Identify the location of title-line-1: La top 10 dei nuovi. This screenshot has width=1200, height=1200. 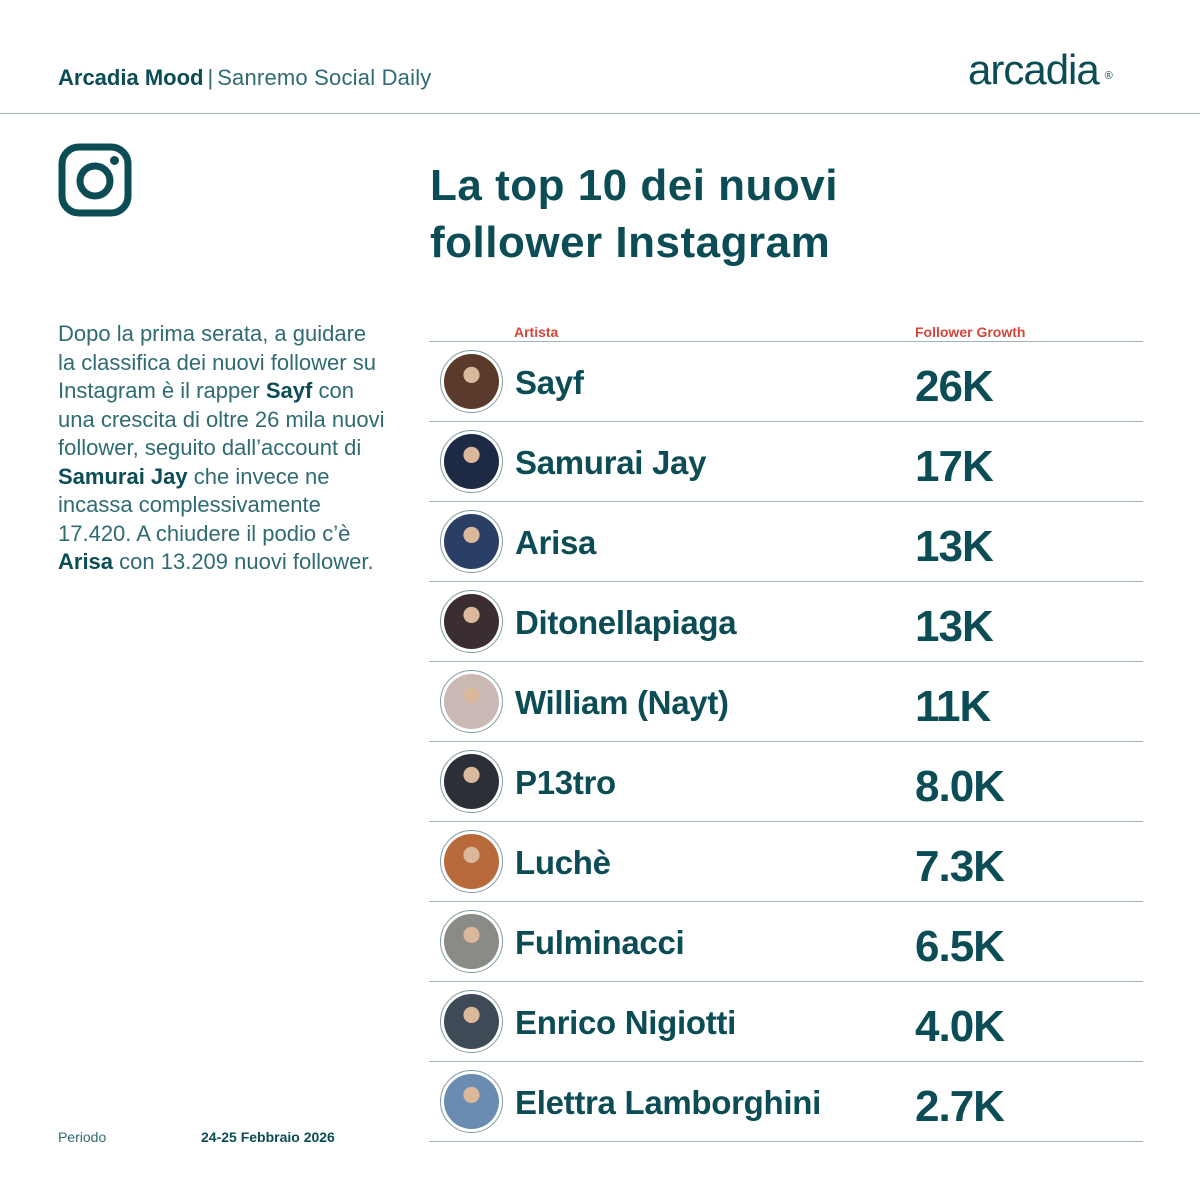
(634, 185).